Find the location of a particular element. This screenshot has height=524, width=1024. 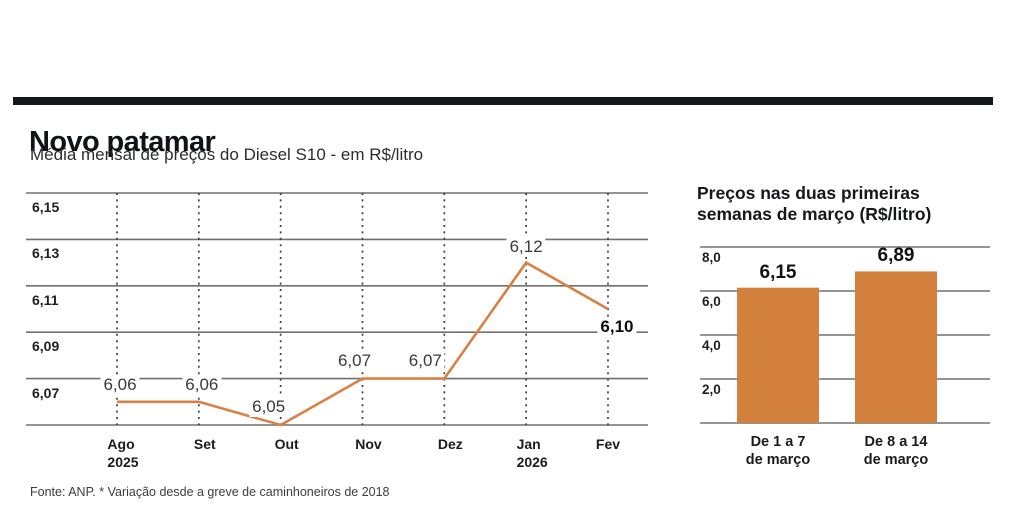

data-point-label: 6,12 is located at coordinates (526, 246).